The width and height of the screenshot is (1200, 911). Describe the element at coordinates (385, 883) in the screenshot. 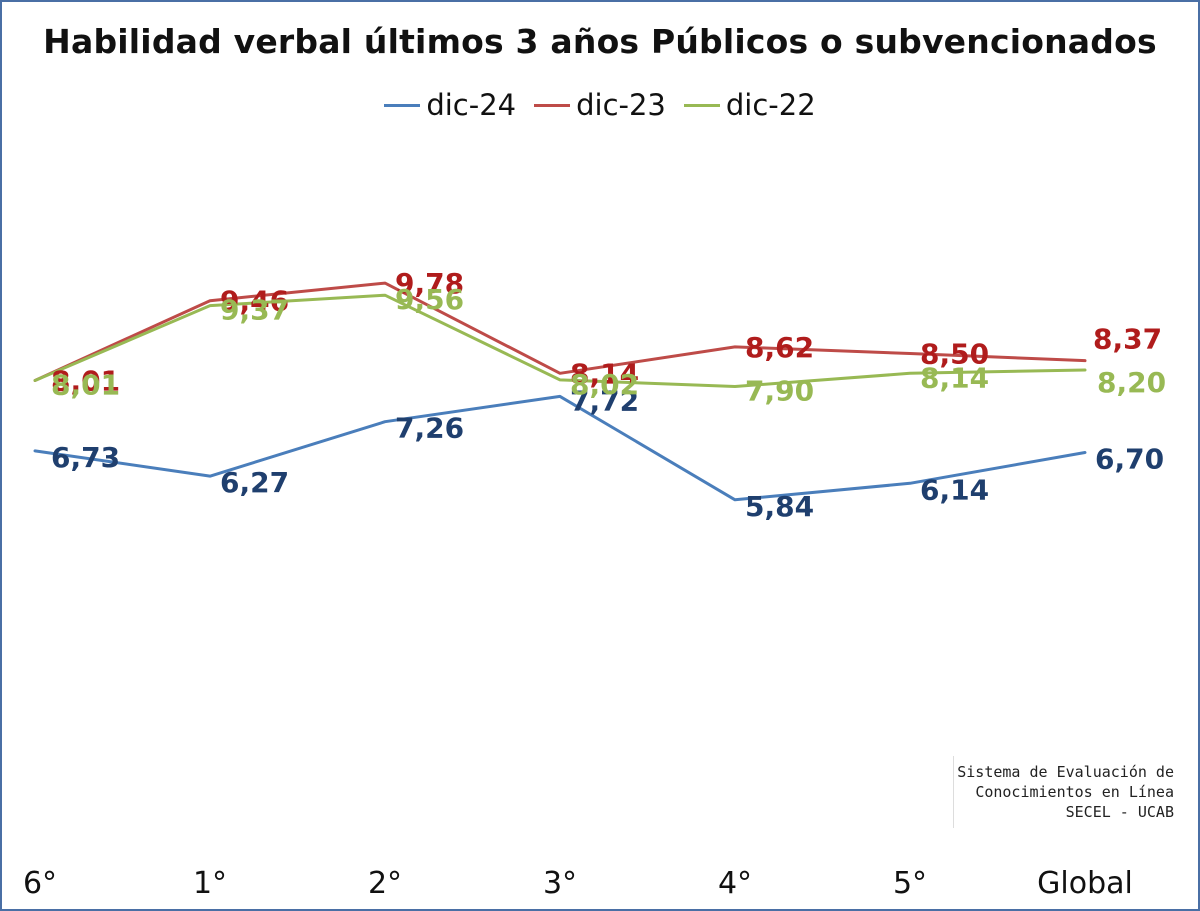

I see `x-tick-label: 2°` at that location.